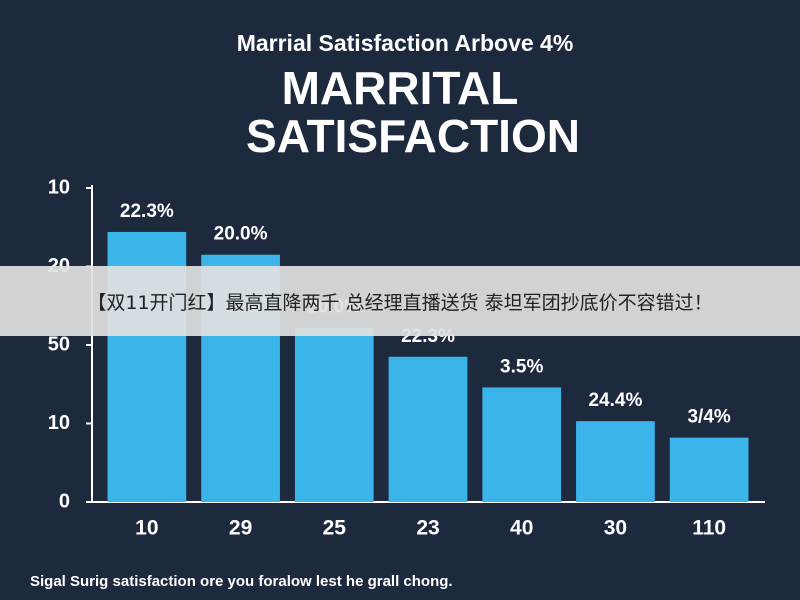  Describe the element at coordinates (400, 301) in the screenshot. I see `ad-banner: 【双11开门红】最高直降两千 总经理直播送货 泰坦军团抄底价不容错过！` at that location.